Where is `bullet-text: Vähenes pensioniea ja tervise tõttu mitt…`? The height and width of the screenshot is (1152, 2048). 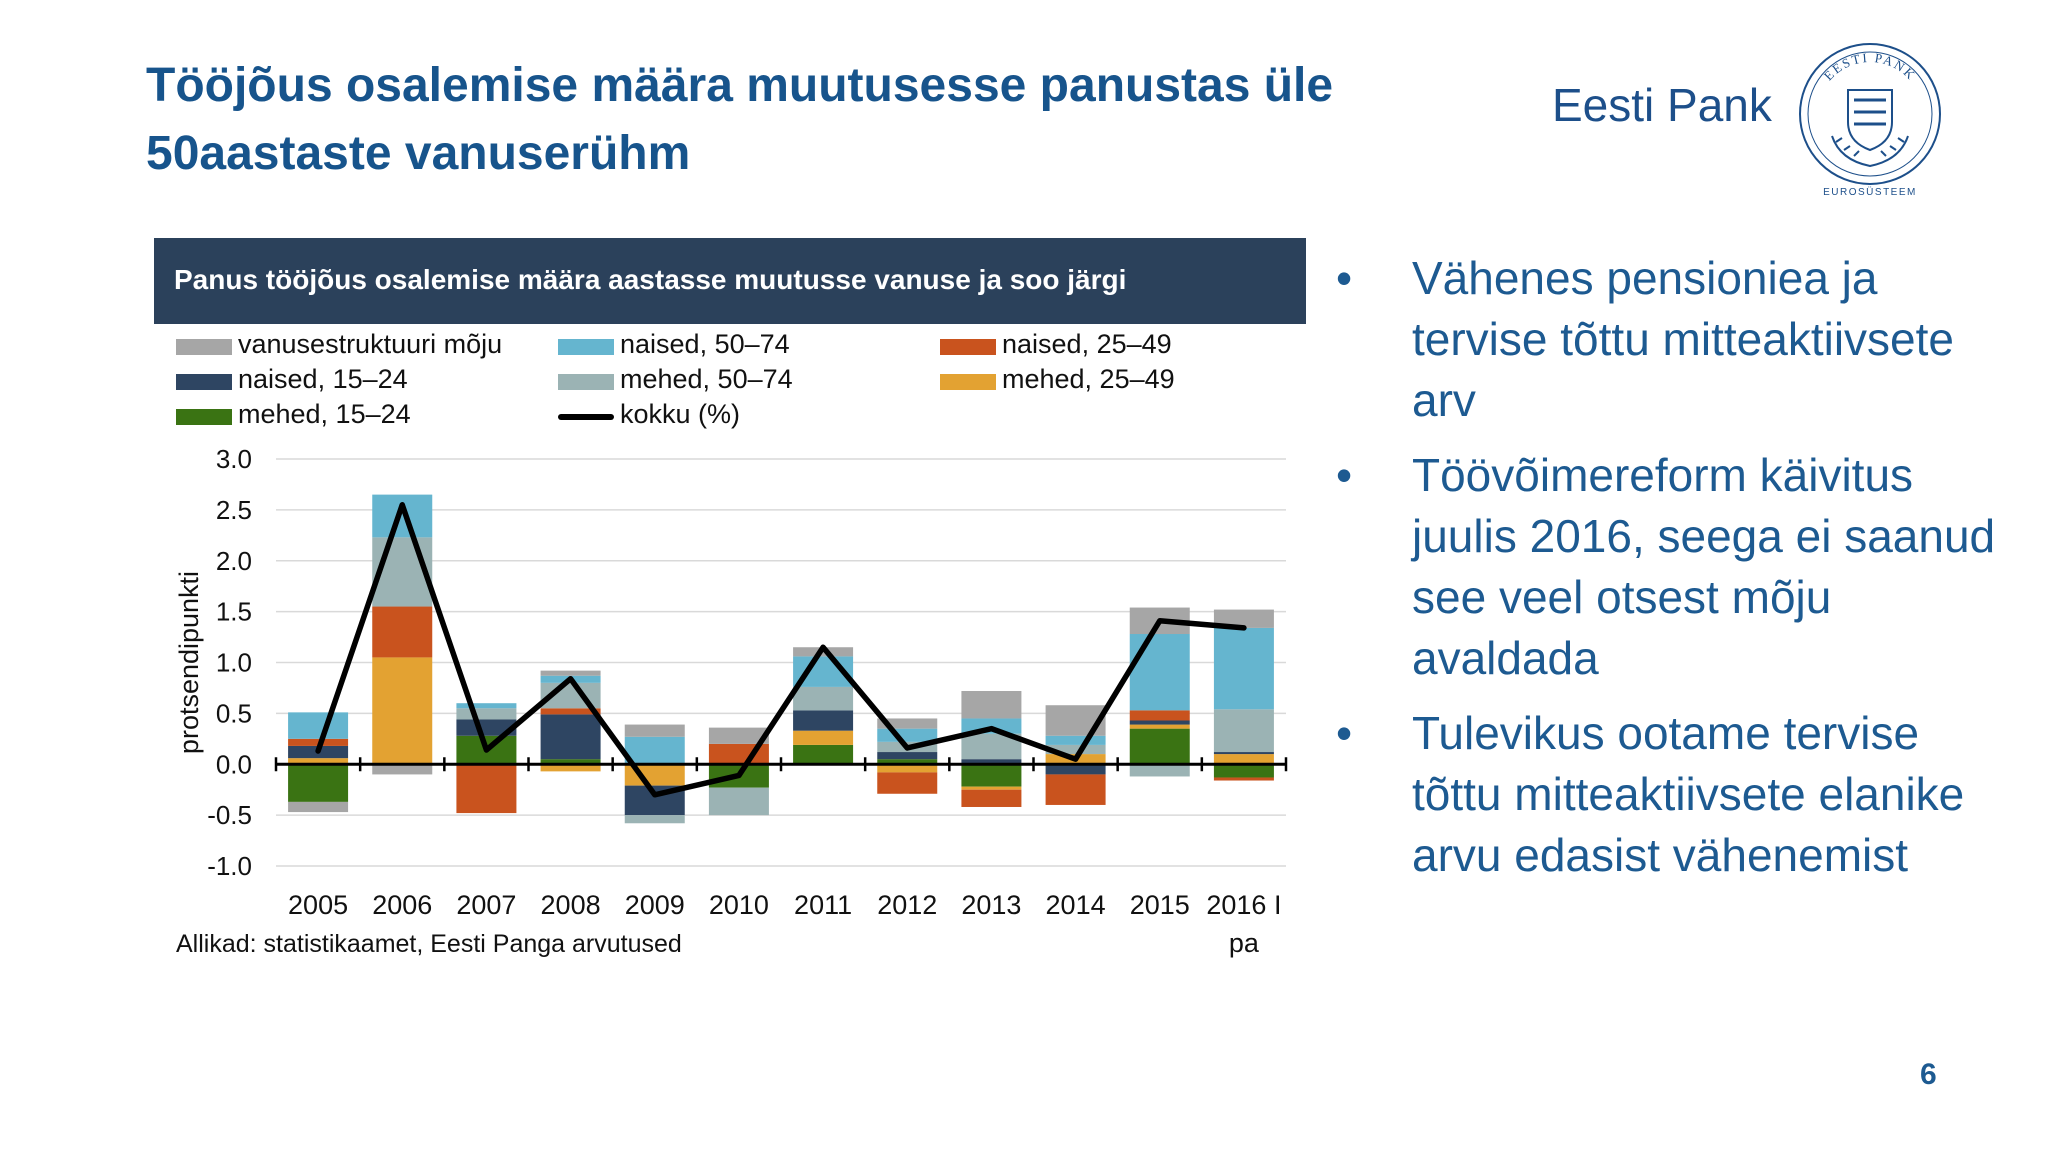
bullet-text: Vähenes pensioniea ja tervise tõttu mitt… is located at coordinates (1683, 339).